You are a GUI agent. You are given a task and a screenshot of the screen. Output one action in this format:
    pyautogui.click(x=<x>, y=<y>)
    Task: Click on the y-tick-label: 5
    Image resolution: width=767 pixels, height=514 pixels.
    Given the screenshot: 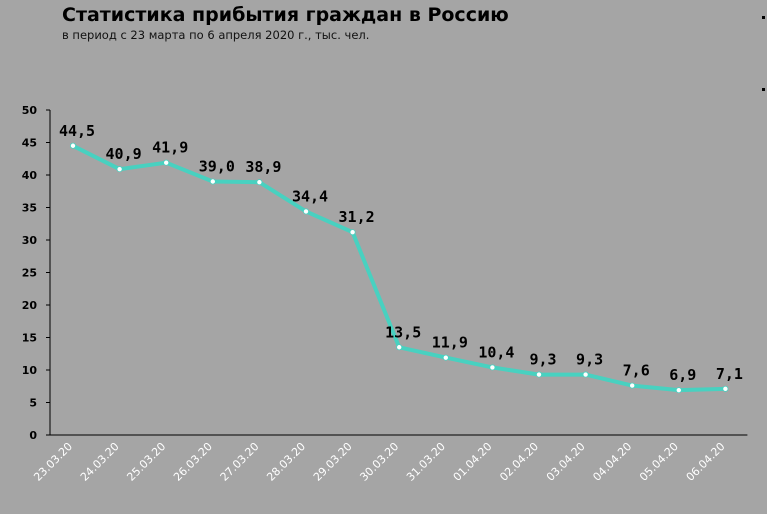 What is the action you would take?
    pyautogui.click(x=33, y=403)
    